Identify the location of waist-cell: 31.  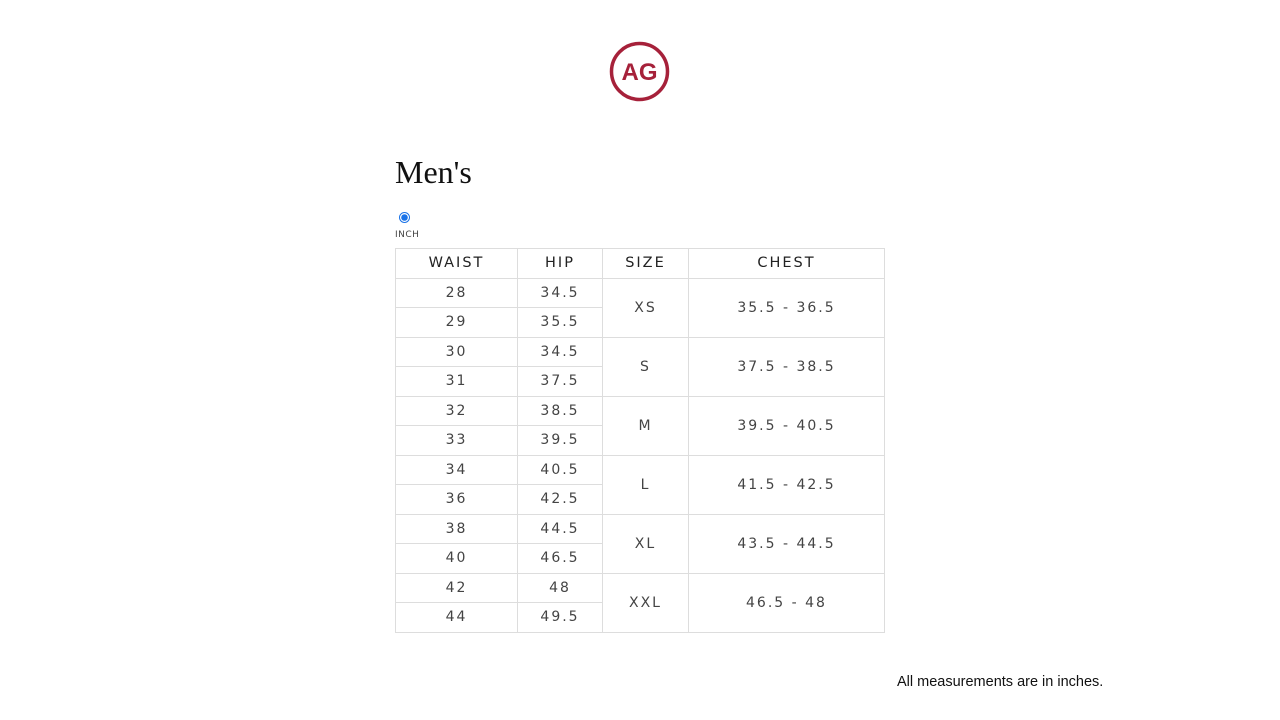
(456, 381).